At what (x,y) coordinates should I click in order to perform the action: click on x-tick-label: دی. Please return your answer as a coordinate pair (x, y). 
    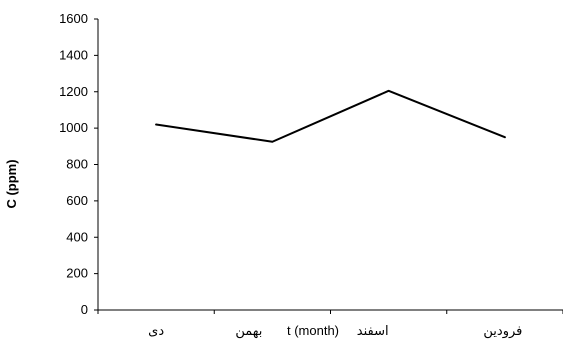
    Looking at the image, I should click on (156, 330).